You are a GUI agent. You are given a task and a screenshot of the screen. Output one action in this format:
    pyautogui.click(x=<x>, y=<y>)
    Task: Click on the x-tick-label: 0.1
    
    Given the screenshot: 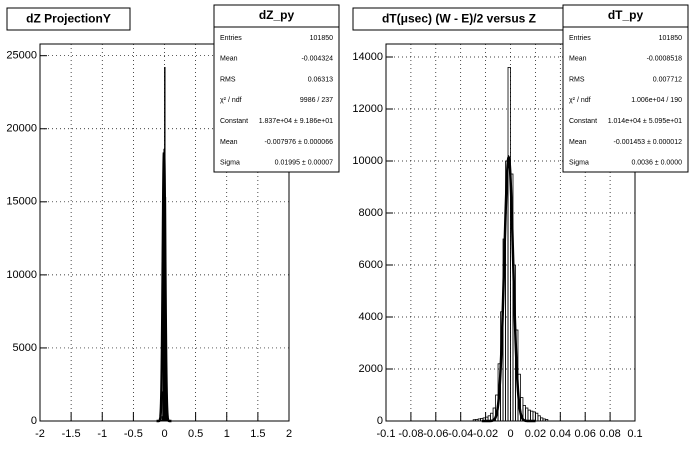 What is the action you would take?
    pyautogui.click(x=634, y=434)
    